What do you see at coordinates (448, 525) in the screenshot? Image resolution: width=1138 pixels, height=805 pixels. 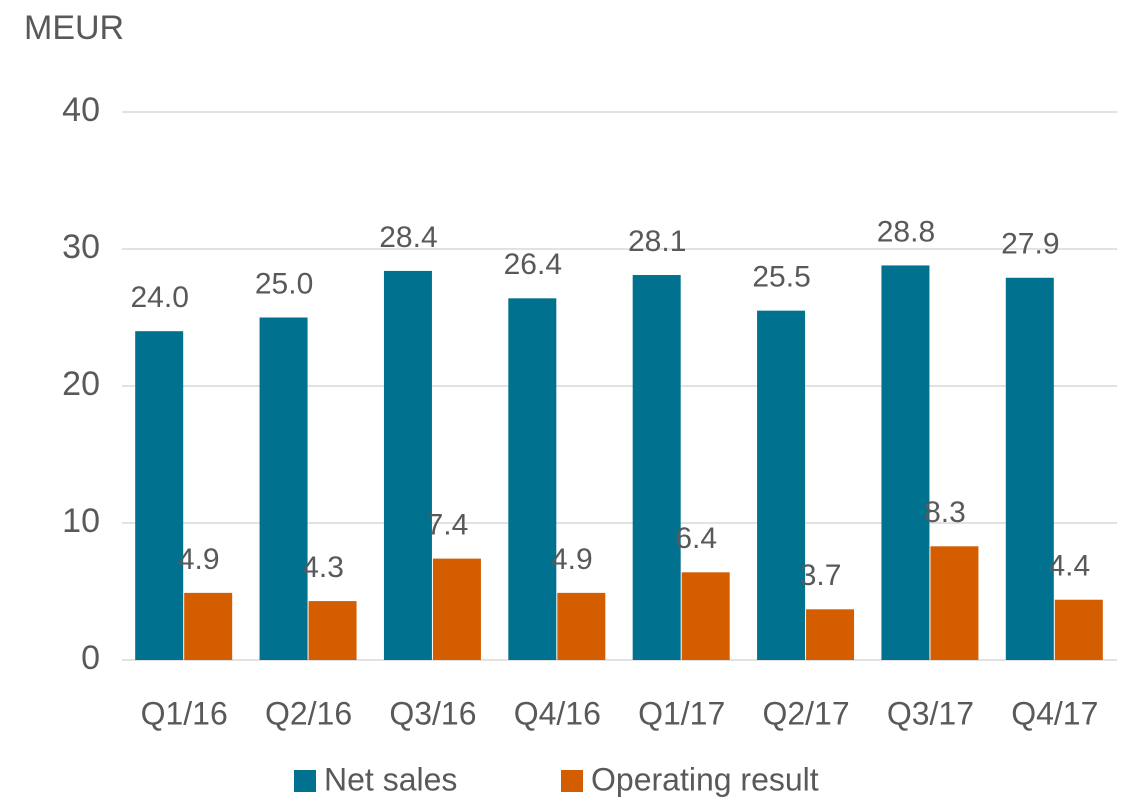 I see `data-label: 7.4` at bounding box center [448, 525].